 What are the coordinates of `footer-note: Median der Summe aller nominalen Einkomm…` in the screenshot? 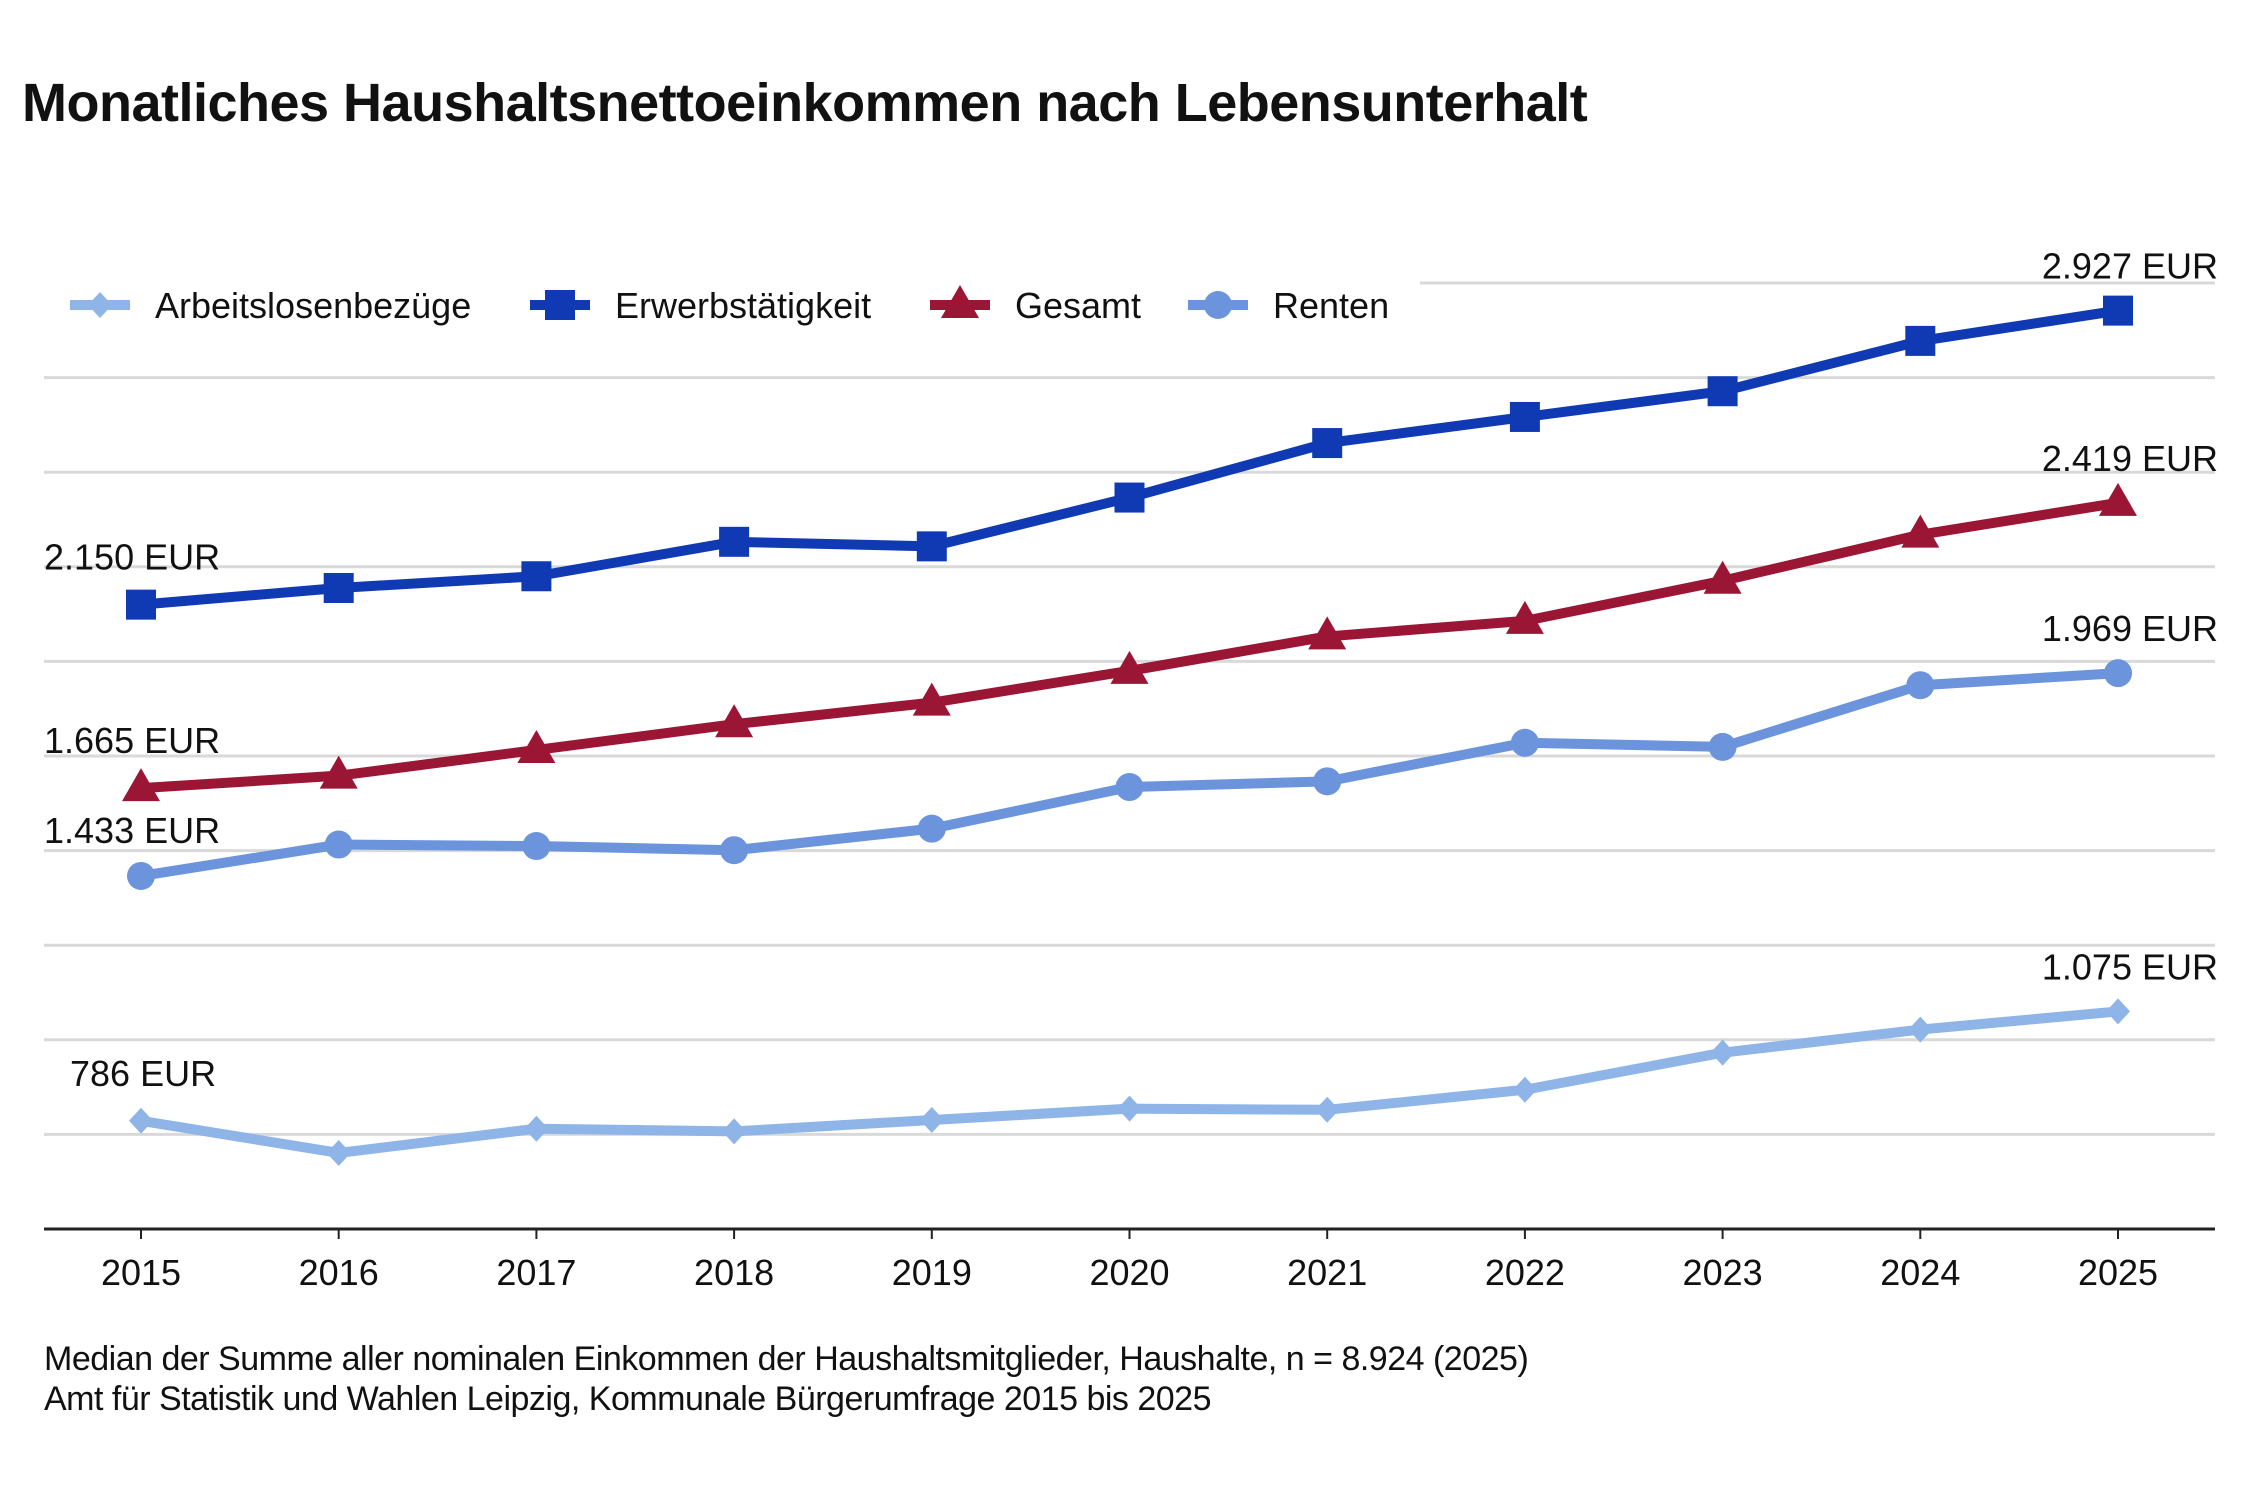 It's located at (786, 1359).